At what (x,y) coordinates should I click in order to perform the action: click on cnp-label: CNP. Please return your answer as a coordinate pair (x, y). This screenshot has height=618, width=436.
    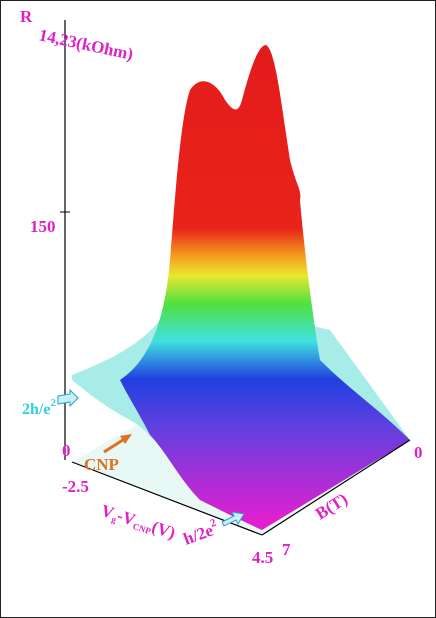
    Looking at the image, I should click on (101, 464).